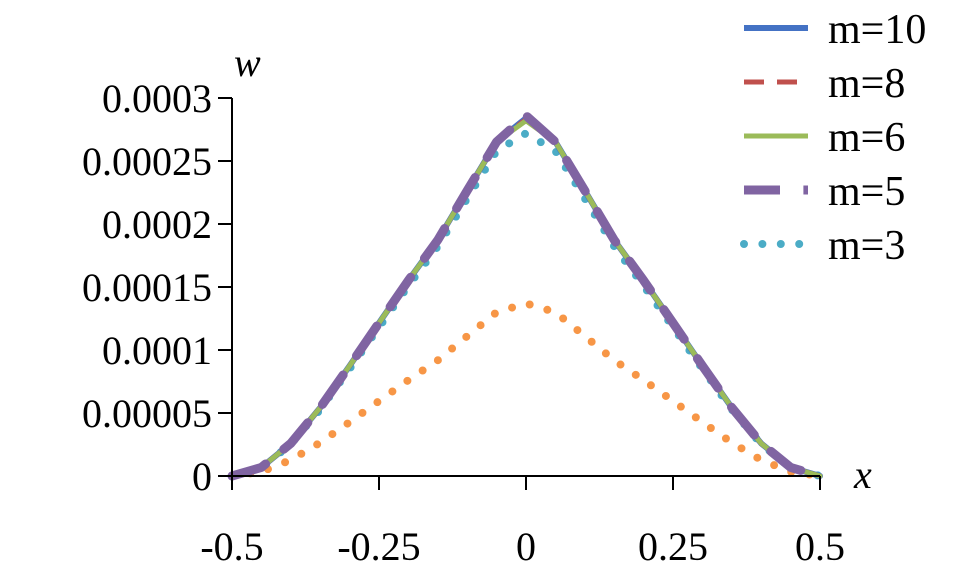 The height and width of the screenshot is (568, 968). What do you see at coordinates (147, 287) in the screenshot?
I see `y-tick-label: 0.00015` at bounding box center [147, 287].